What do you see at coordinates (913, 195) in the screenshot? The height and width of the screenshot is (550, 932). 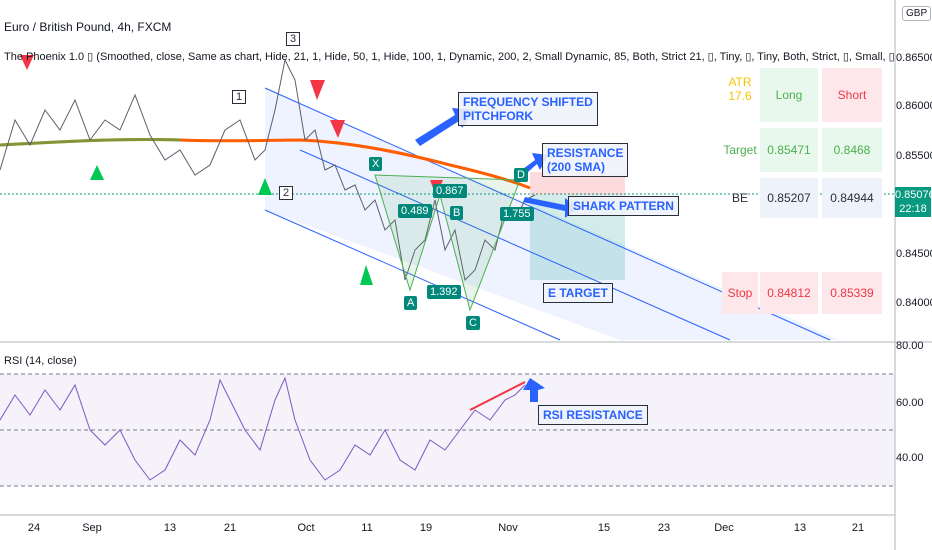 I see `current-price: 0.85076` at bounding box center [913, 195].